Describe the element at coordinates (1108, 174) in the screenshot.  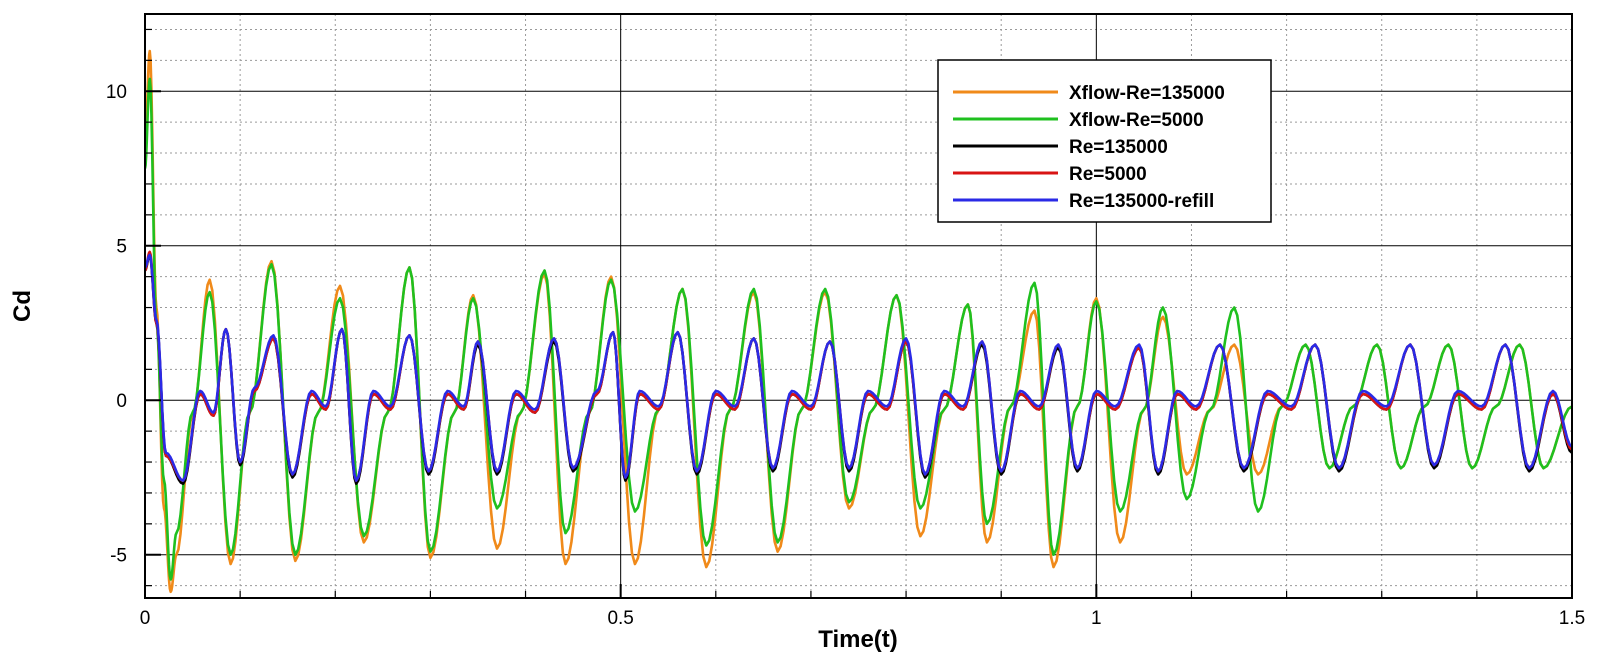
I see `legend-label: Re=5000` at that location.